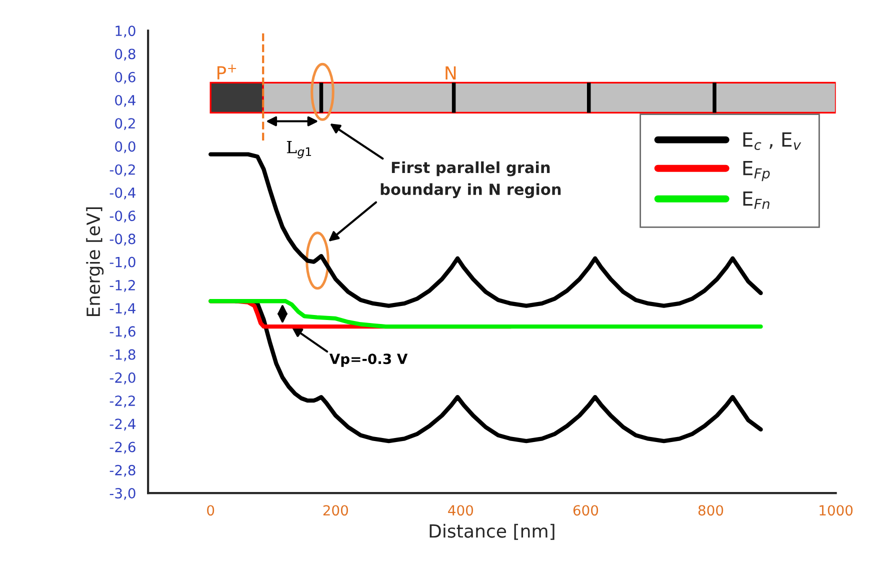 The width and height of the screenshot is (892, 578). Describe the element at coordinates (122, 170) in the screenshot. I see `y-tick-label: -0,2` at that location.